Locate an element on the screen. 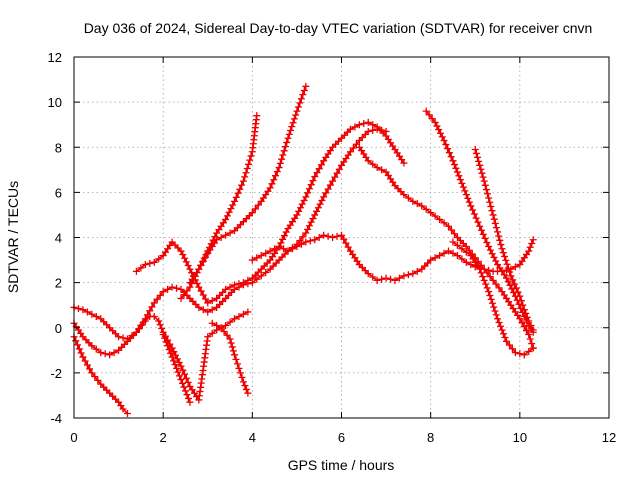  series-track-i is located at coordinates (219, 207).